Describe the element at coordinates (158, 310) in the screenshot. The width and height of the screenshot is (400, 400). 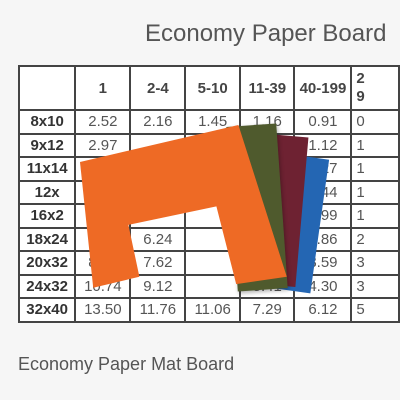
I see `price-cell: 11.76` at that location.